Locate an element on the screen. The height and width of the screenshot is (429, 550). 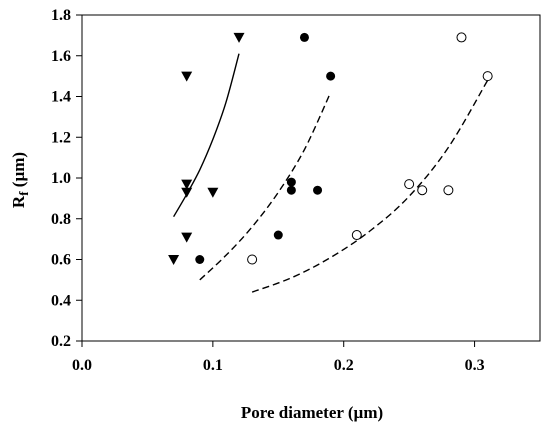
y-axis-title-unit: (µm) is located at coordinates (18, 172).